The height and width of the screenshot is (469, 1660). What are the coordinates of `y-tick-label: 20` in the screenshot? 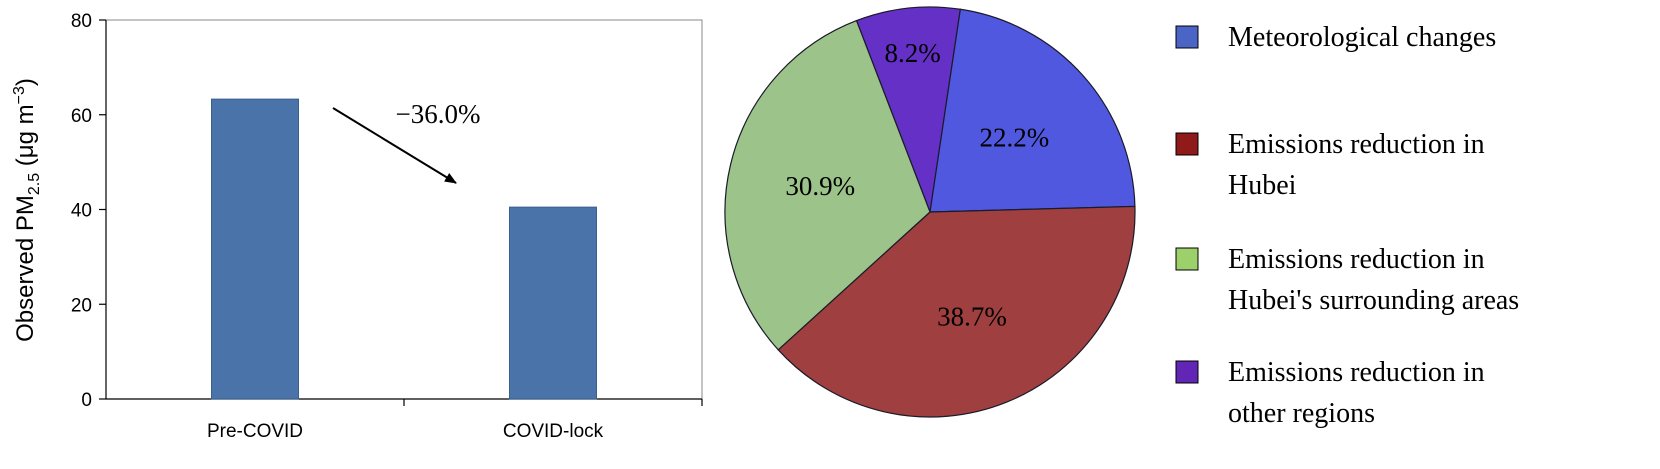 It's located at (81, 305).